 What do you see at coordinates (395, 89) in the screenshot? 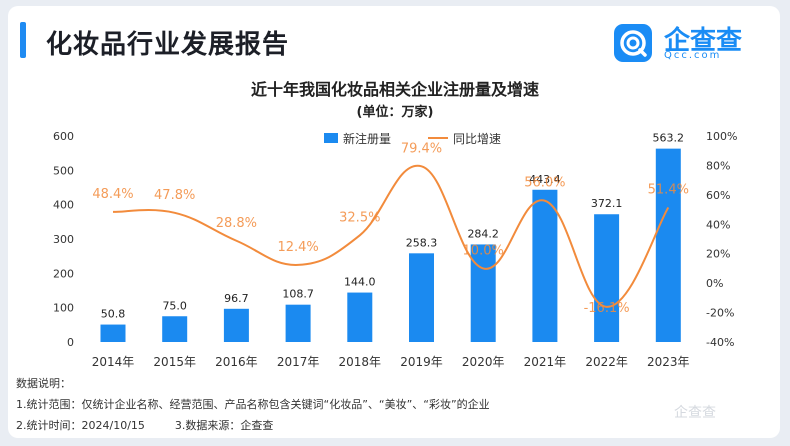
I see `chart-title: 近十年我国化妆品相关企业注册量及增速` at bounding box center [395, 89].